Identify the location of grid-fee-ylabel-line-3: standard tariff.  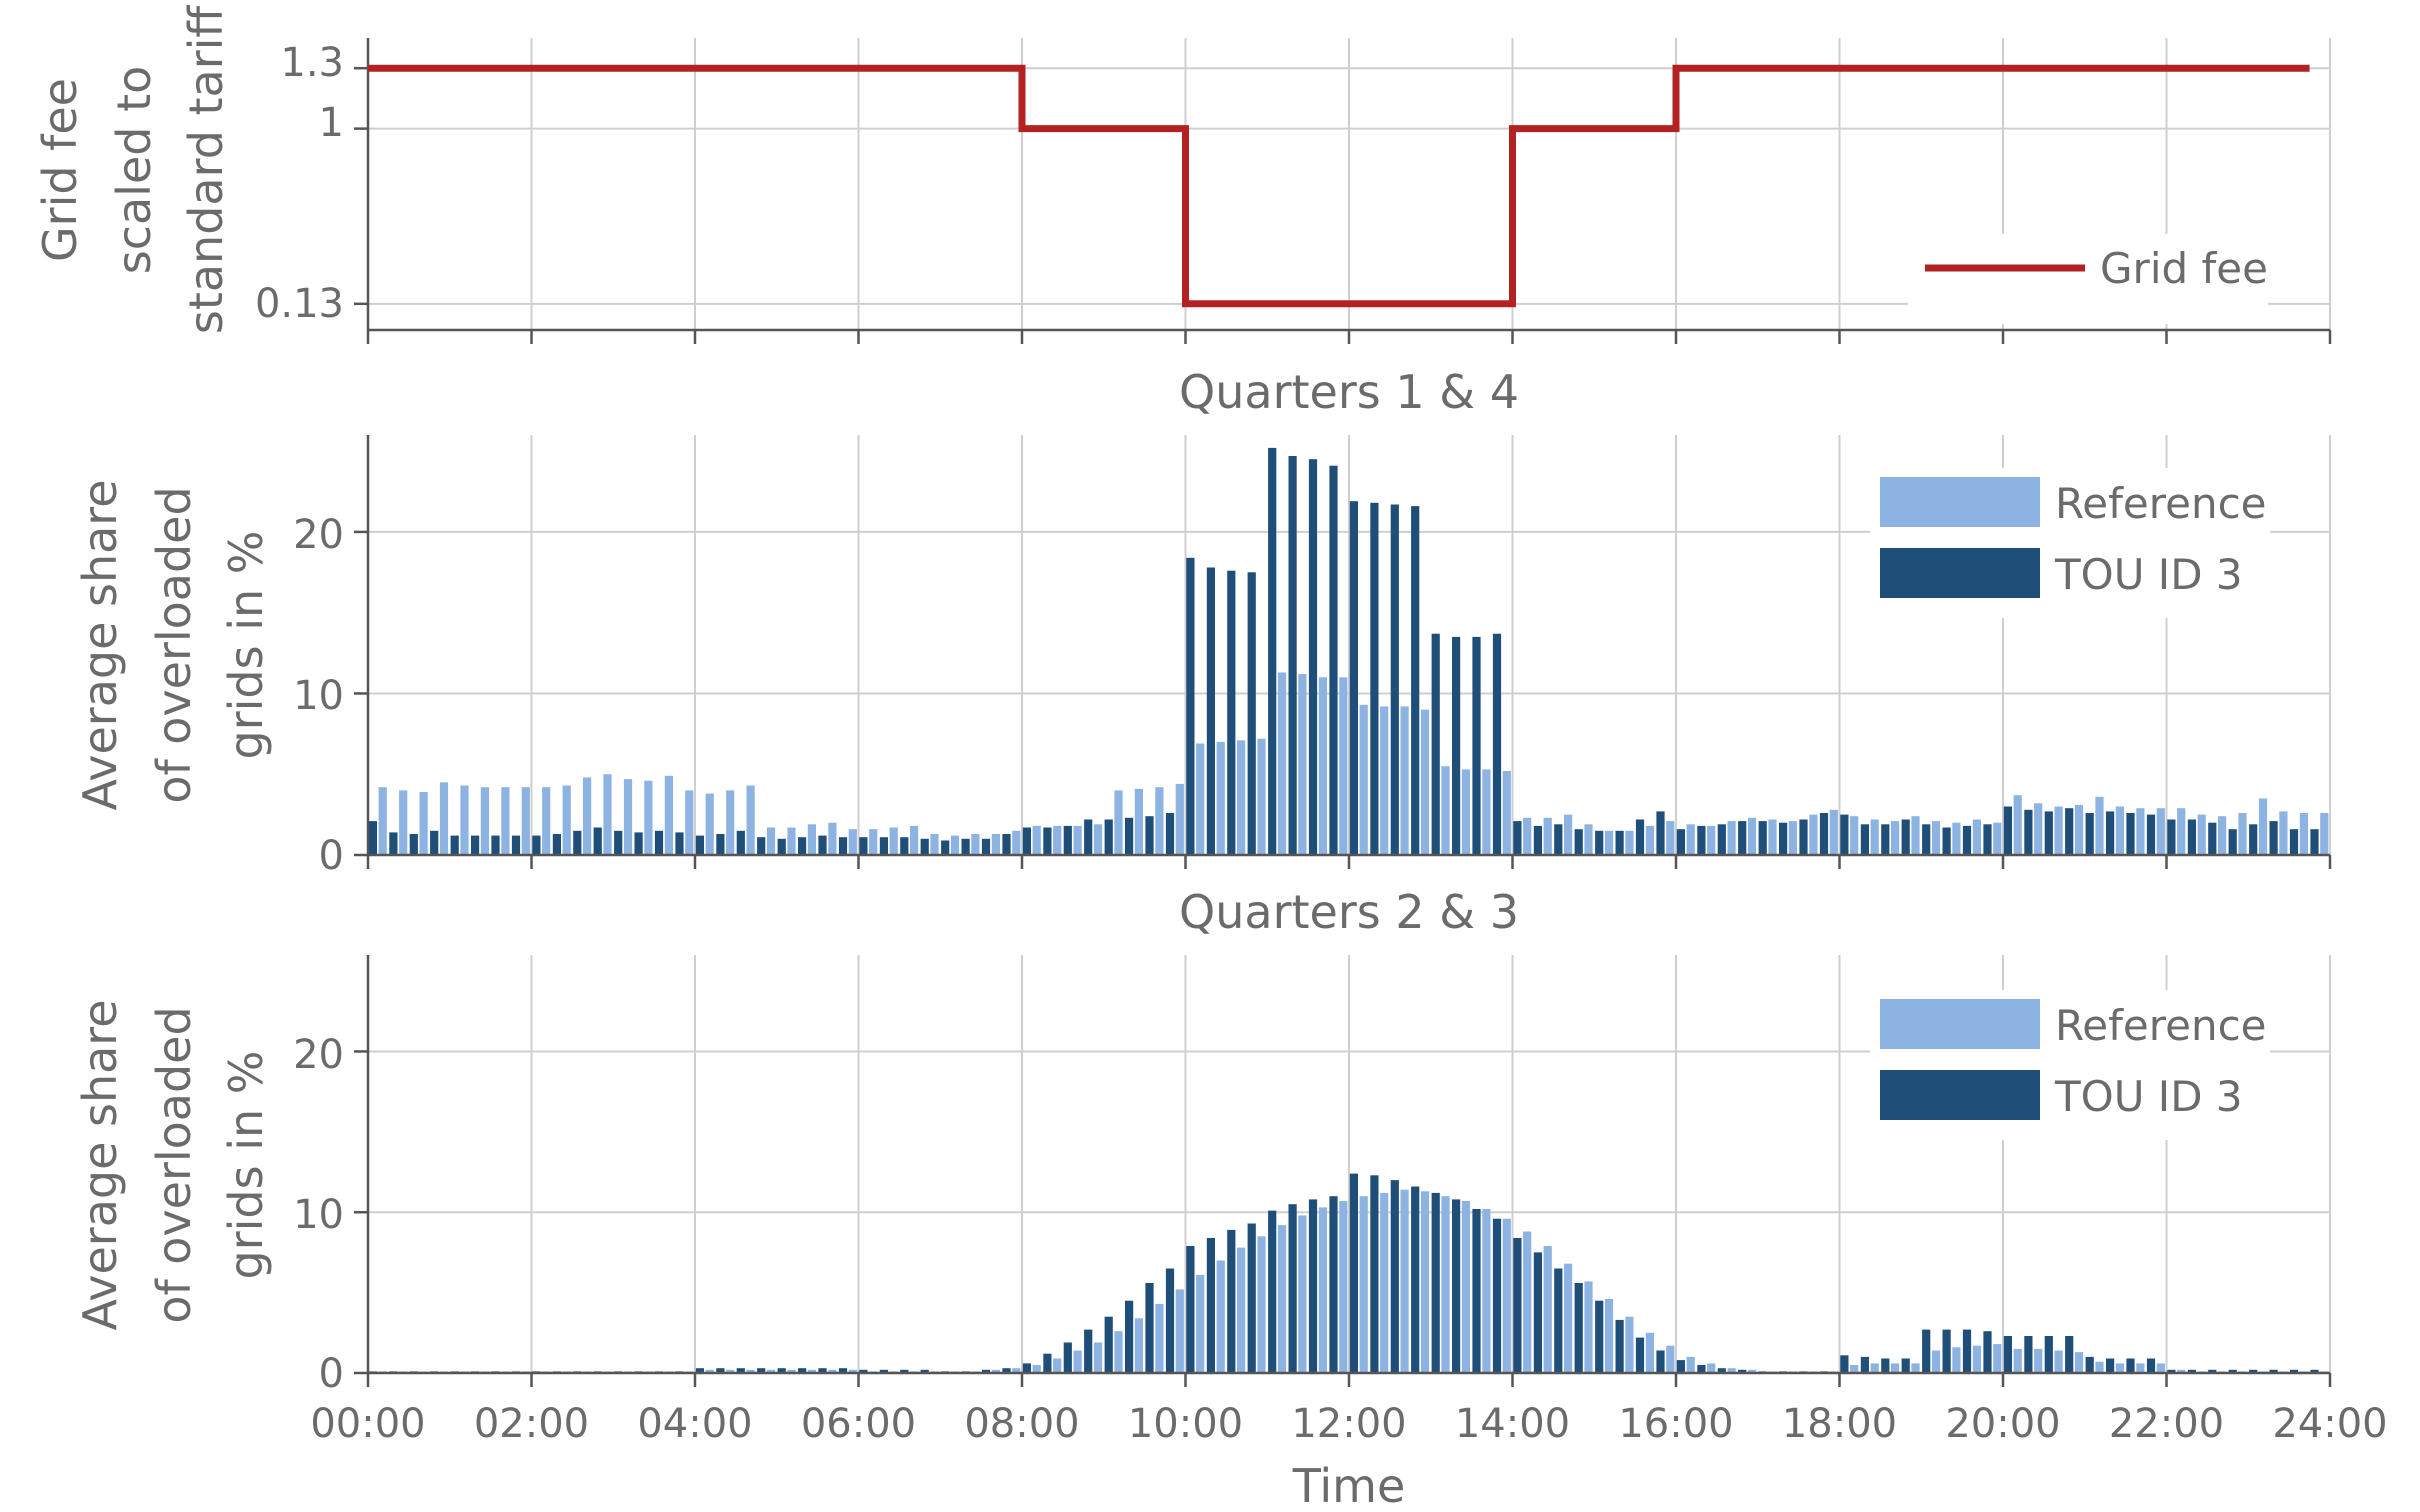
(206, 170).